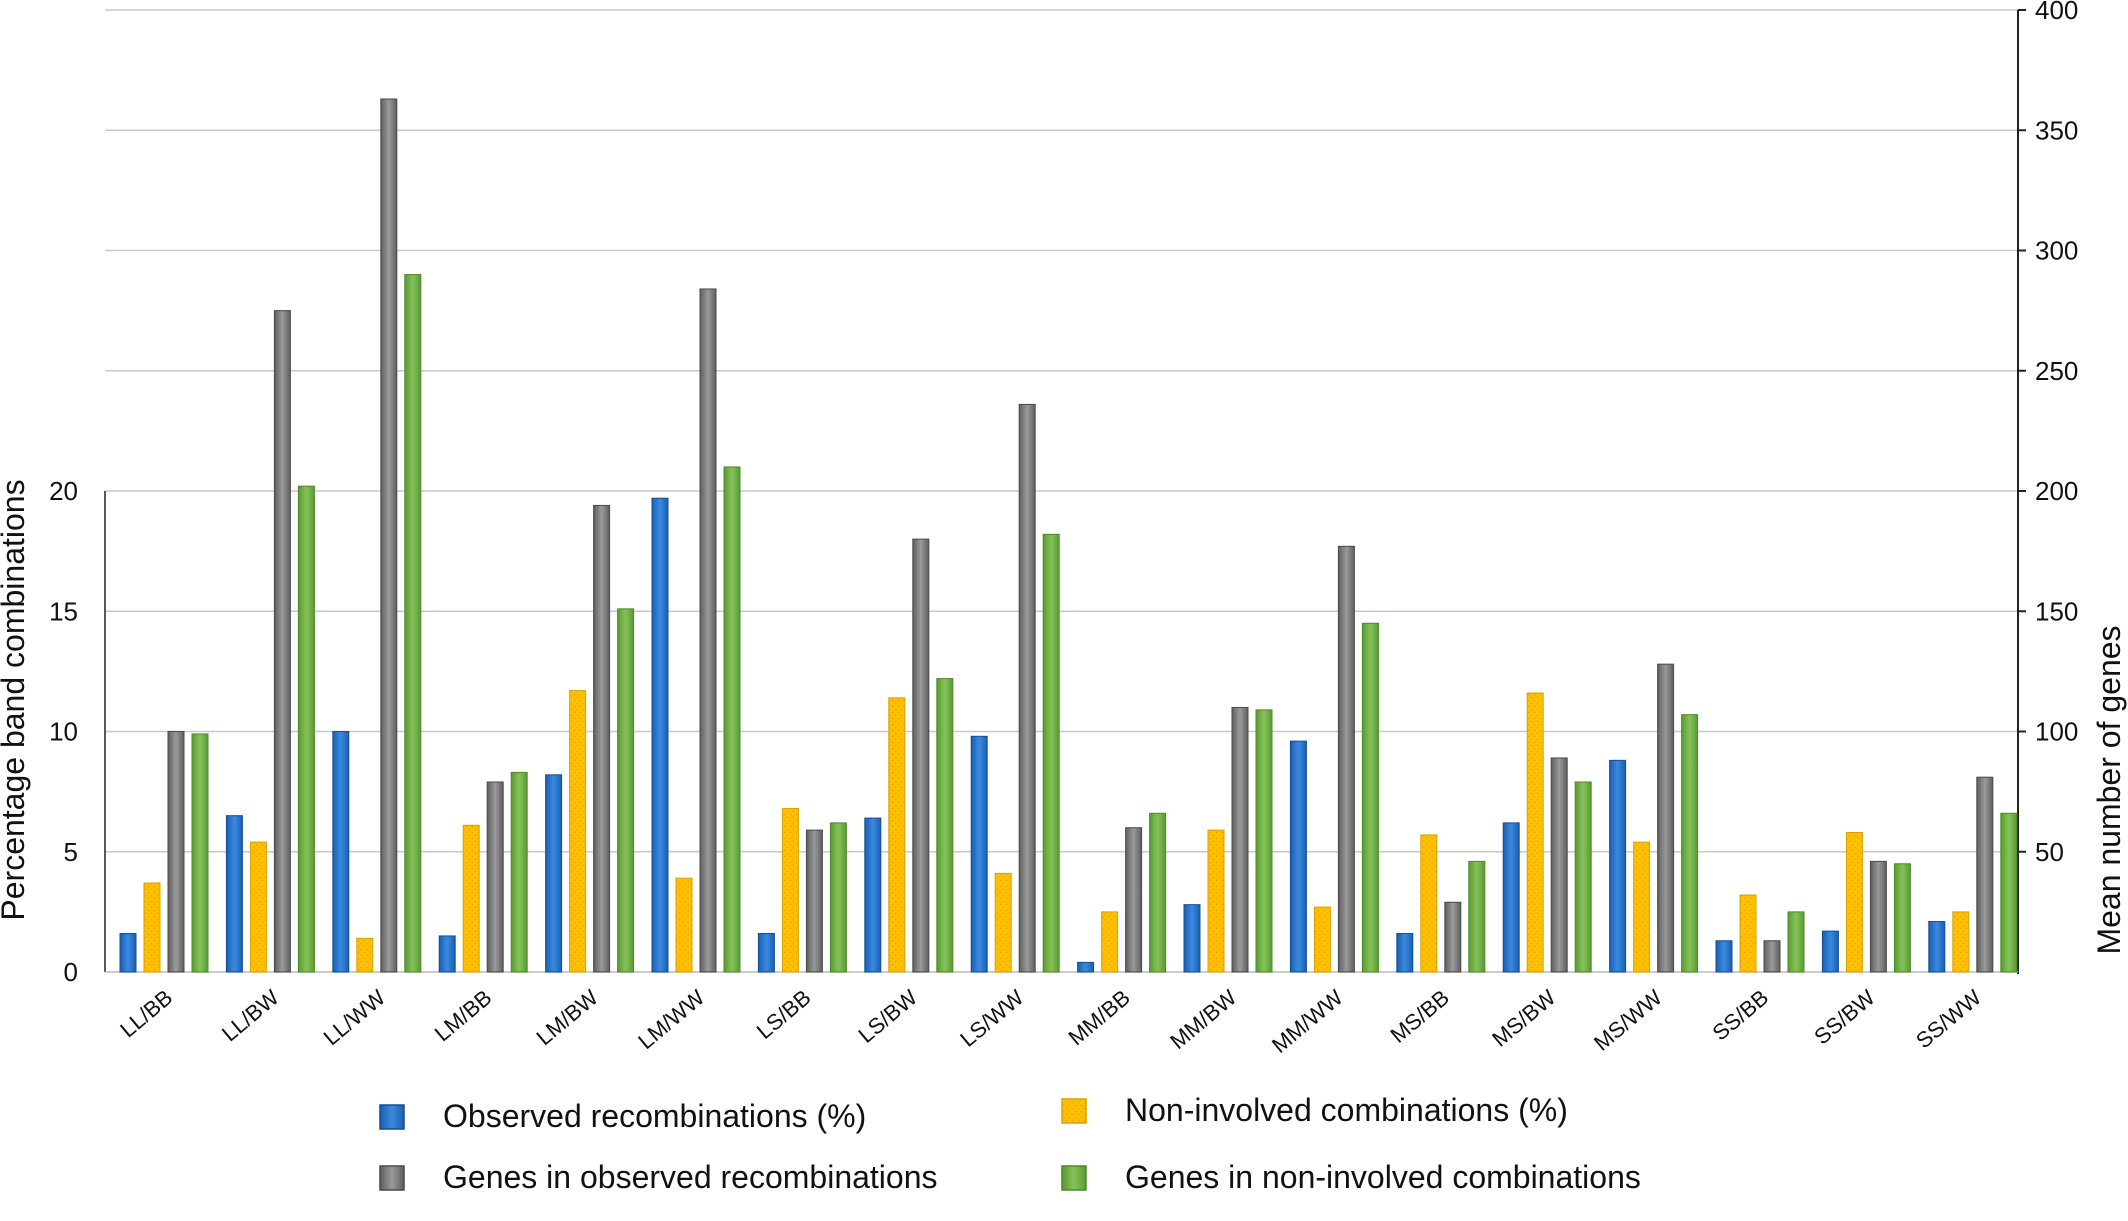 The width and height of the screenshot is (2128, 1221). Describe the element at coordinates (566, 1018) in the screenshot. I see `x-tick-label: LM/BW` at that location.